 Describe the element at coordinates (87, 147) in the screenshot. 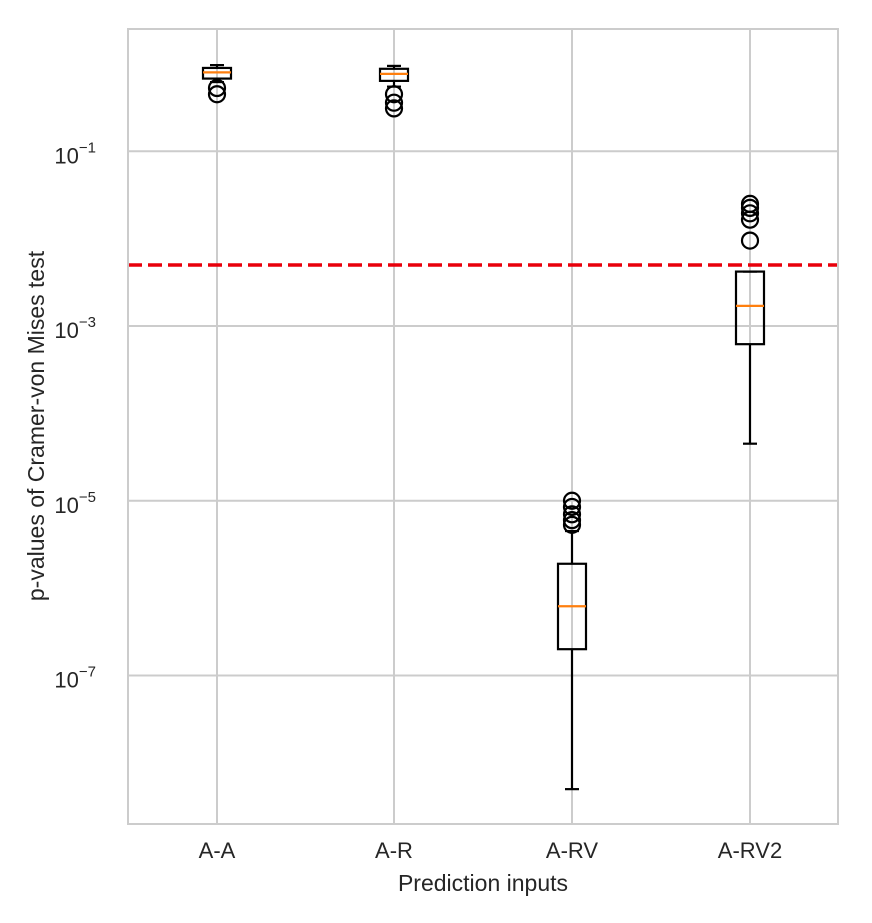

I see `y-tick-exponent: −1` at that location.